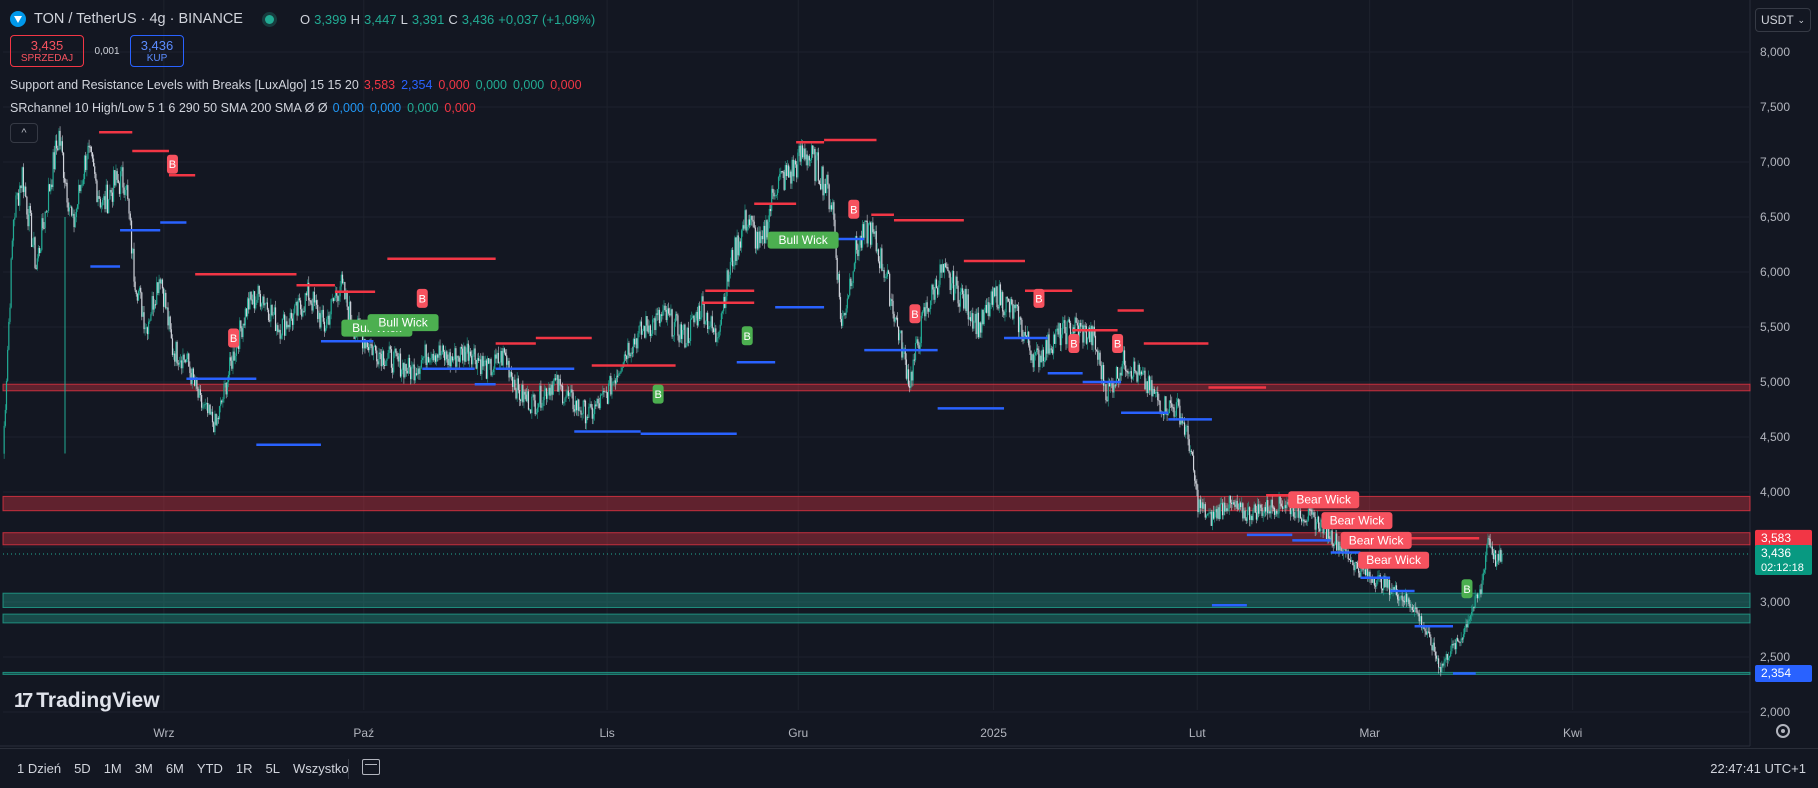 This screenshot has width=1818, height=788. I want to click on currency-select: USDT ⌄, so click(1783, 20).